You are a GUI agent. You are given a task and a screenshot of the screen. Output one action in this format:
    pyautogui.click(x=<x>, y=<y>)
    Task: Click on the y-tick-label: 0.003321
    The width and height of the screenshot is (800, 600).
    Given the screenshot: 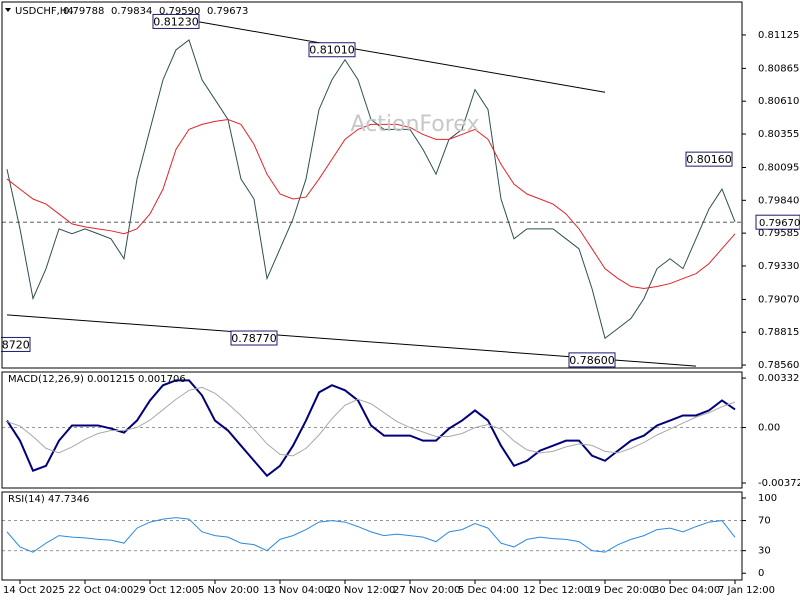 What is the action you would take?
    pyautogui.click(x=779, y=378)
    